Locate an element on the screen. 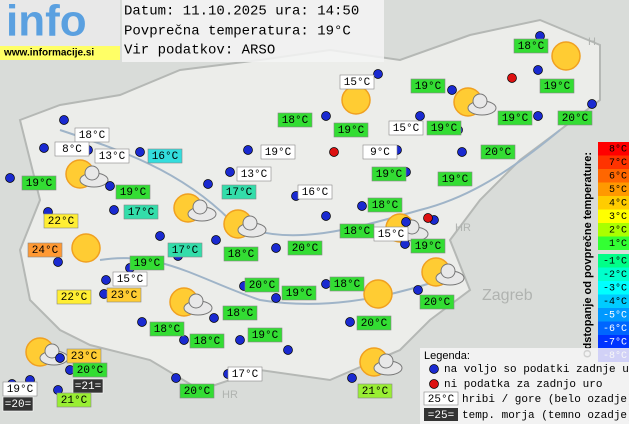 The image size is (629, 429). temp-label: 17°C is located at coordinates (185, 251).